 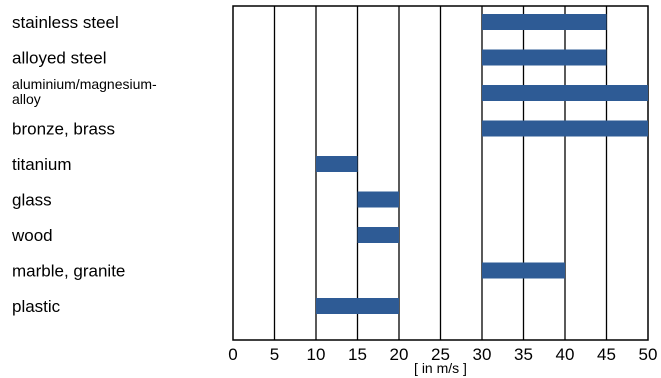 What do you see at coordinates (32, 200) in the screenshot?
I see `category-label: glass` at bounding box center [32, 200].